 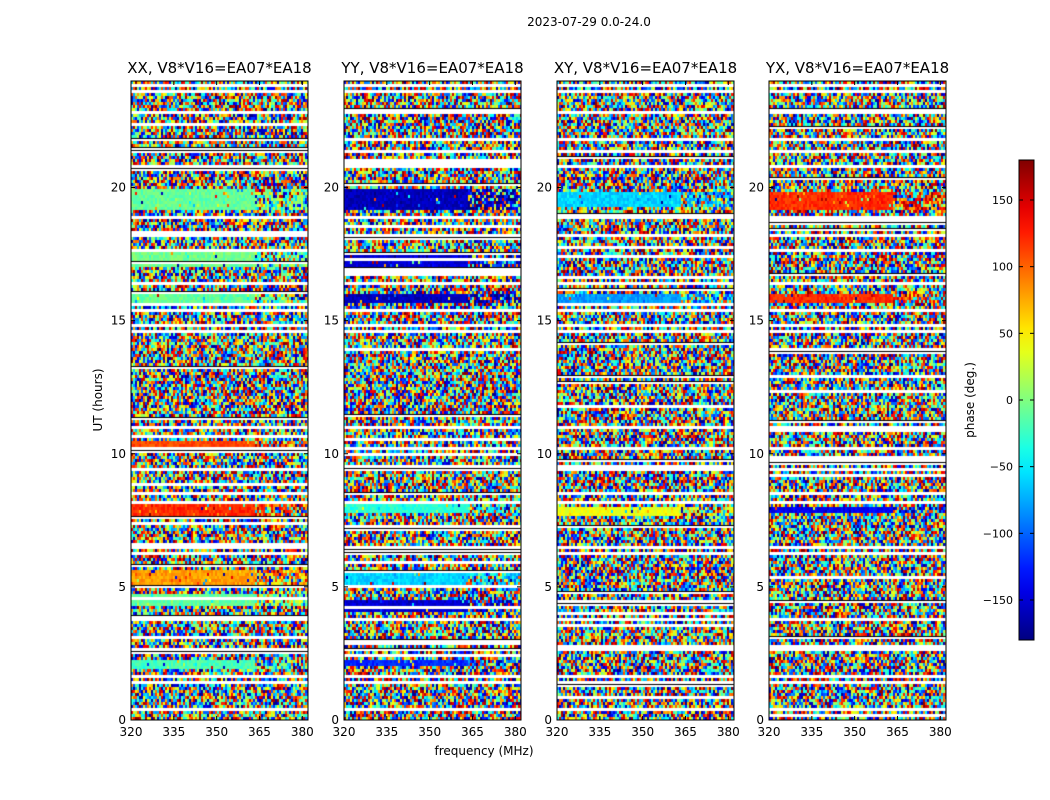 I want to click on figure-title: 2023-07-29 0.0-24.0, so click(x=589, y=22).